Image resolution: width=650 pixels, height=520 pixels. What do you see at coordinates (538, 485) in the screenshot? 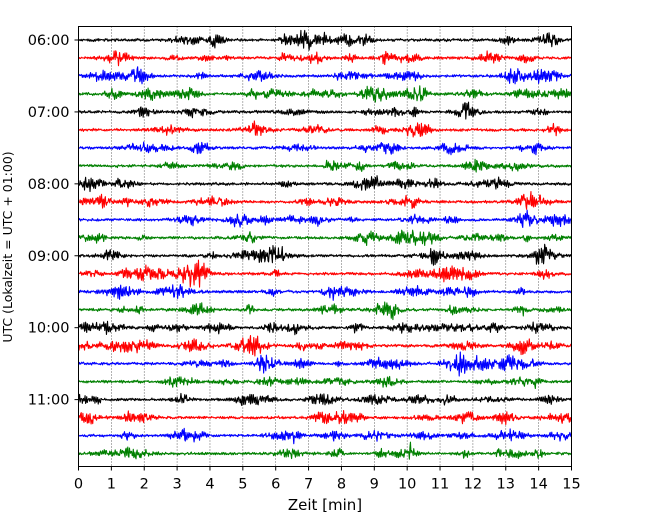
I see `x-tick-label-14: 14` at bounding box center [538, 485].